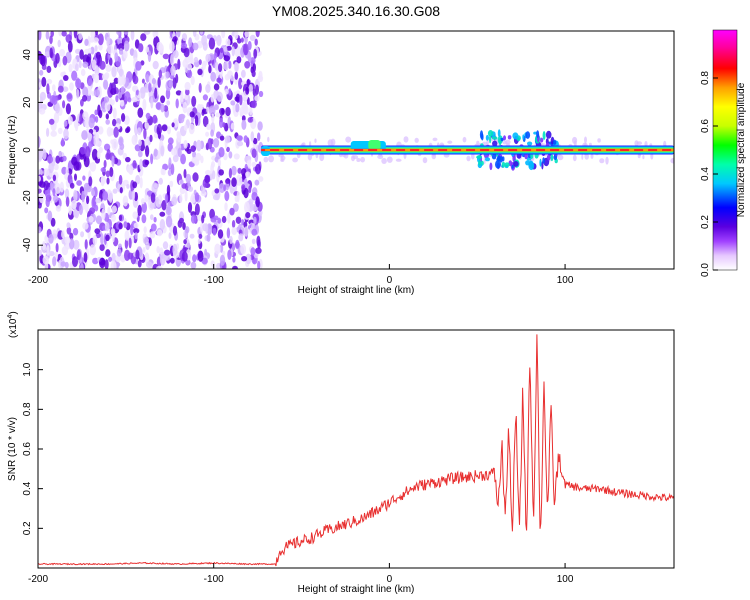  Describe the element at coordinates (705, 126) in the screenshot. I see `colorbar-tick-label: 0.6` at that location.